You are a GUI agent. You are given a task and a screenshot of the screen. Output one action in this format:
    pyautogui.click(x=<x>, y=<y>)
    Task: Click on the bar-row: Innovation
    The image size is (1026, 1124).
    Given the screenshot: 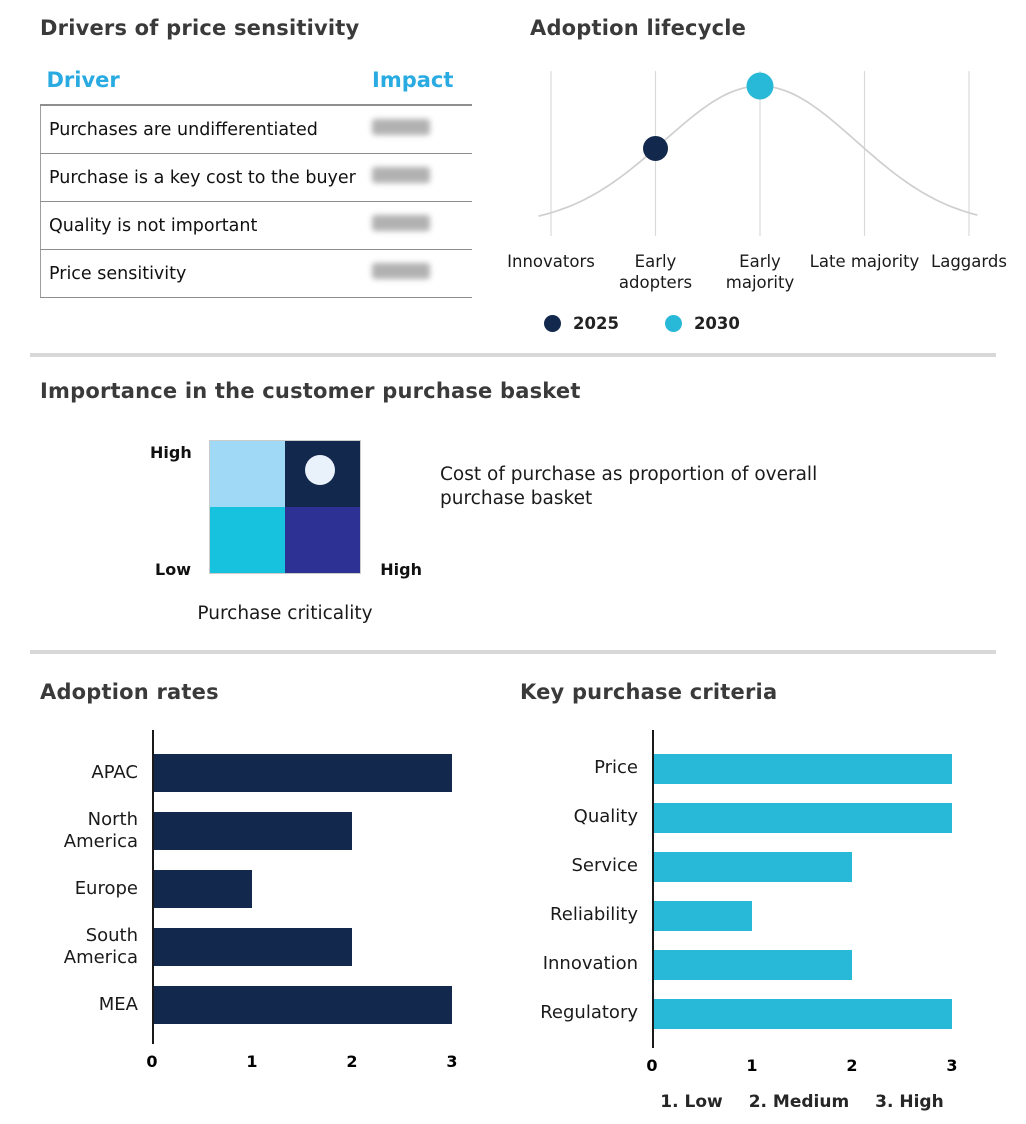 What is the action you would take?
    pyautogui.click(x=770, y=964)
    